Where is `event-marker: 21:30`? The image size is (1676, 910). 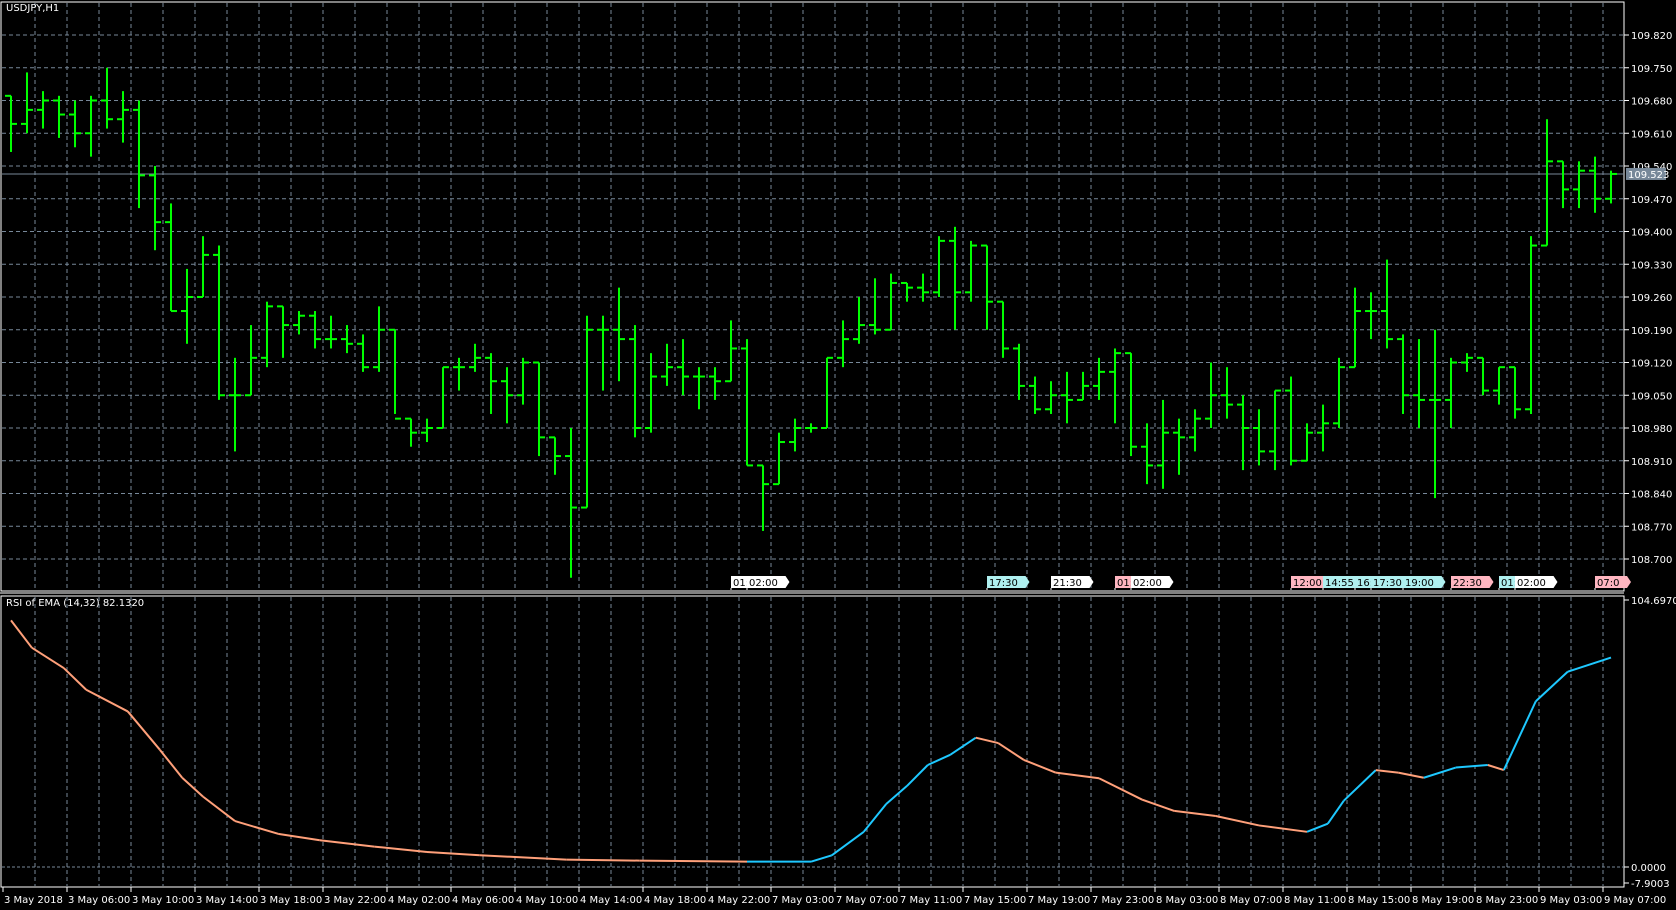 event-marker: 21:30 is located at coordinates (1072, 583).